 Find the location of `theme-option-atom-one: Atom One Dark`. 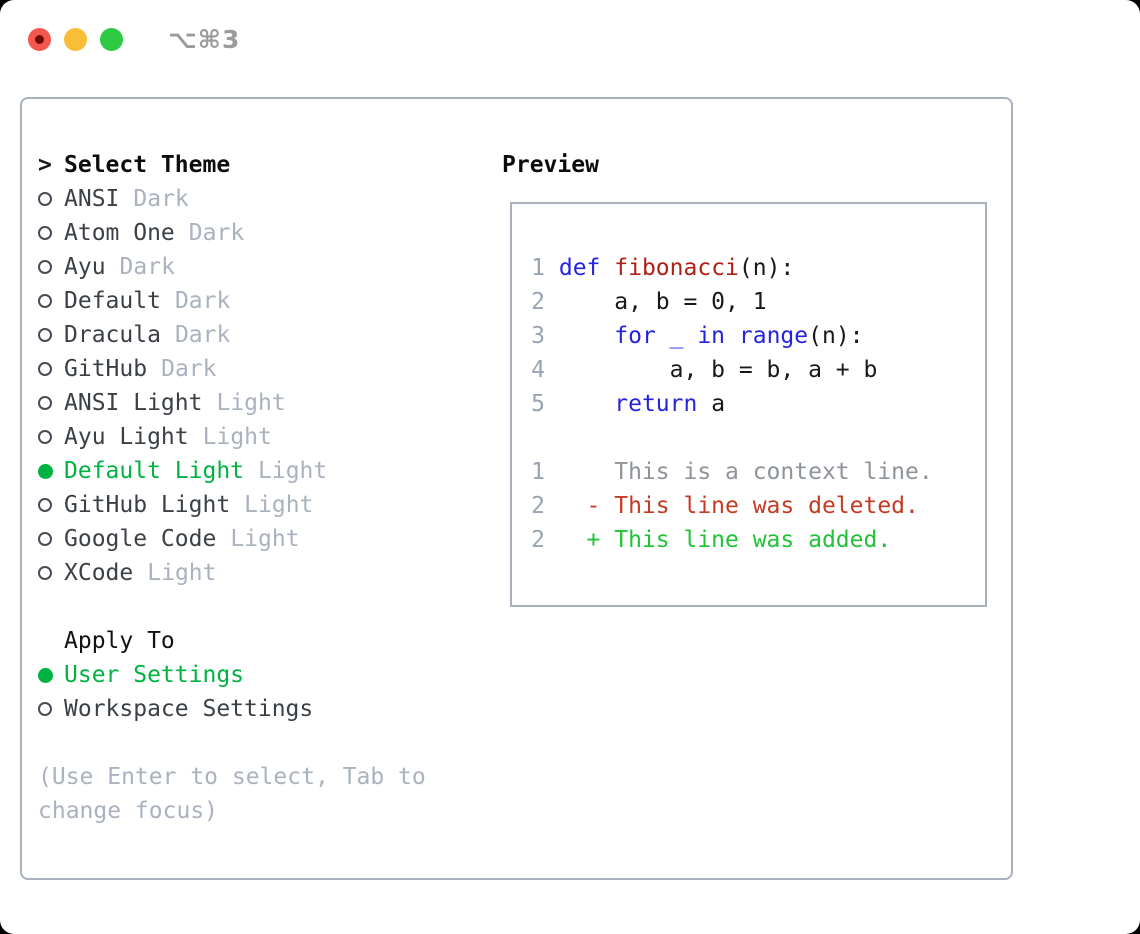

theme-option-atom-one: Atom One Dark is located at coordinates (260, 233).